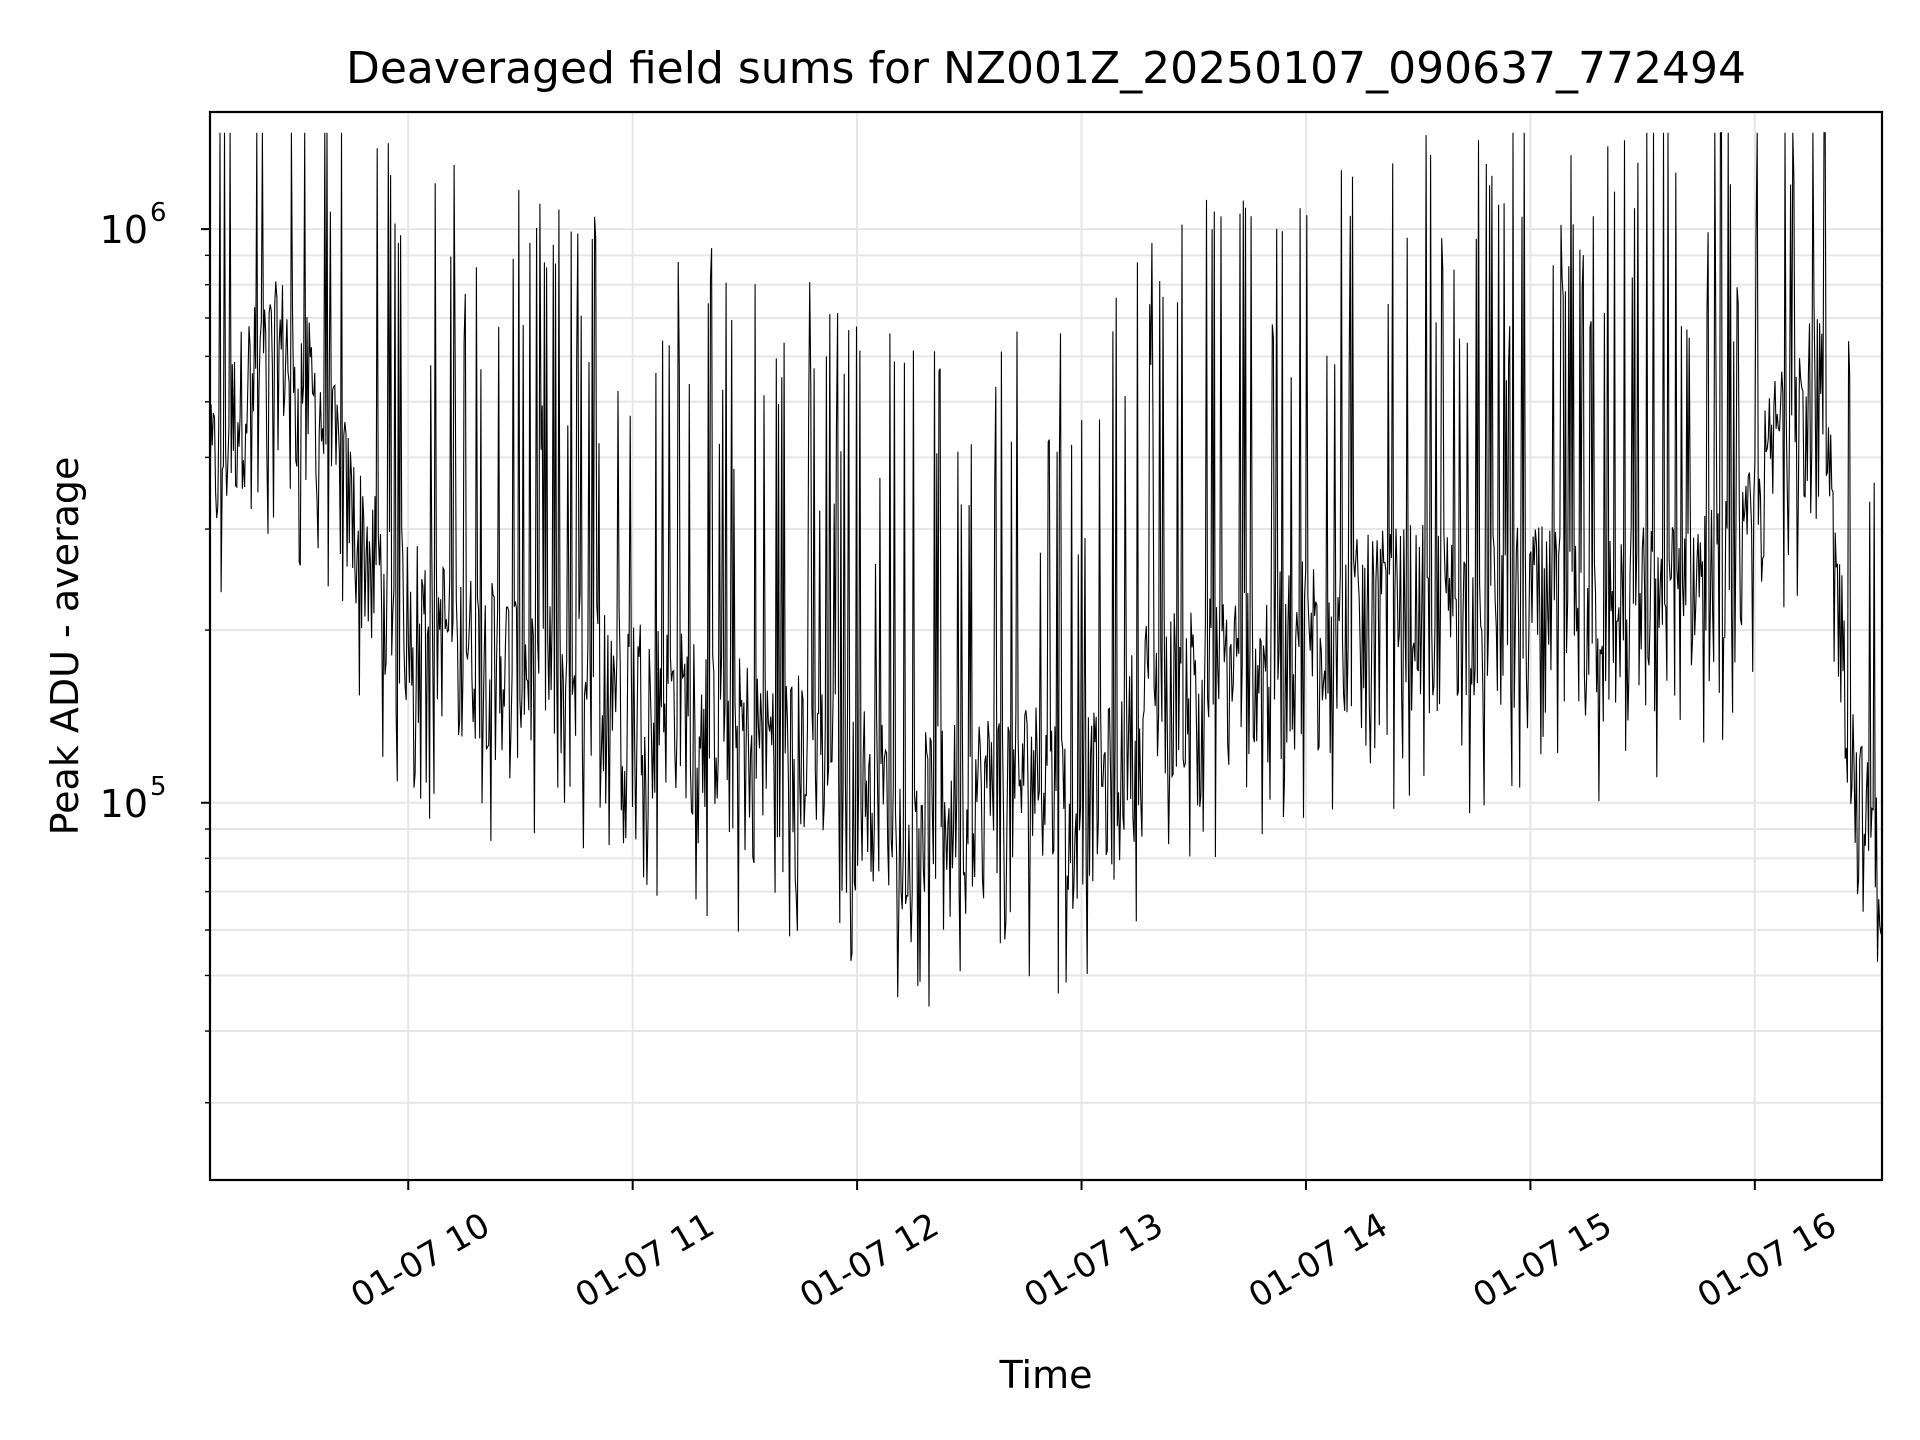  I want to click on y-axis-label: Peak ADU - average, so click(65, 646).